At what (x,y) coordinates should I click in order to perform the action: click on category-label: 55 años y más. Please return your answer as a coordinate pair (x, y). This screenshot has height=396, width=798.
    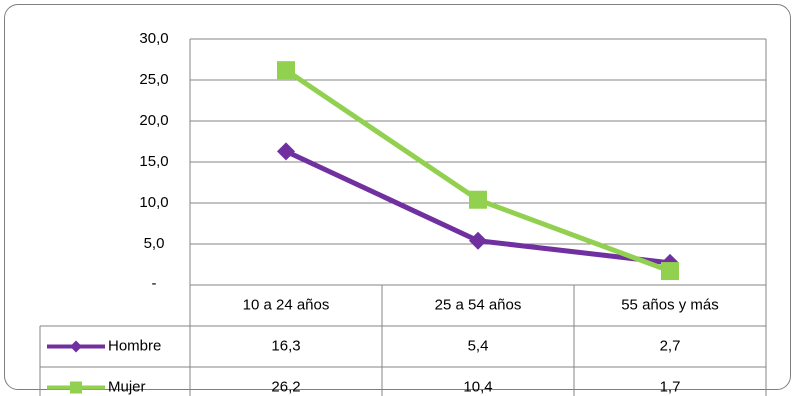
    Looking at the image, I should click on (670, 304).